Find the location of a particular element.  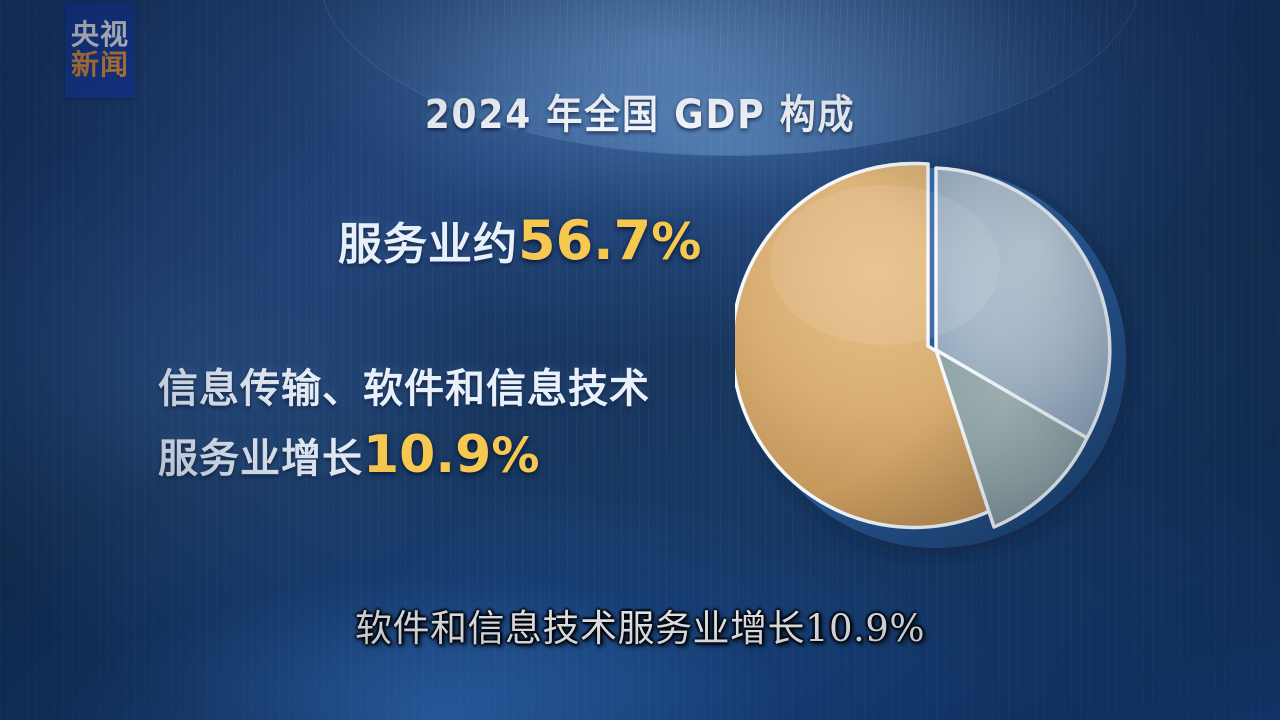

pie-specular-highlight is located at coordinates (885, 265).